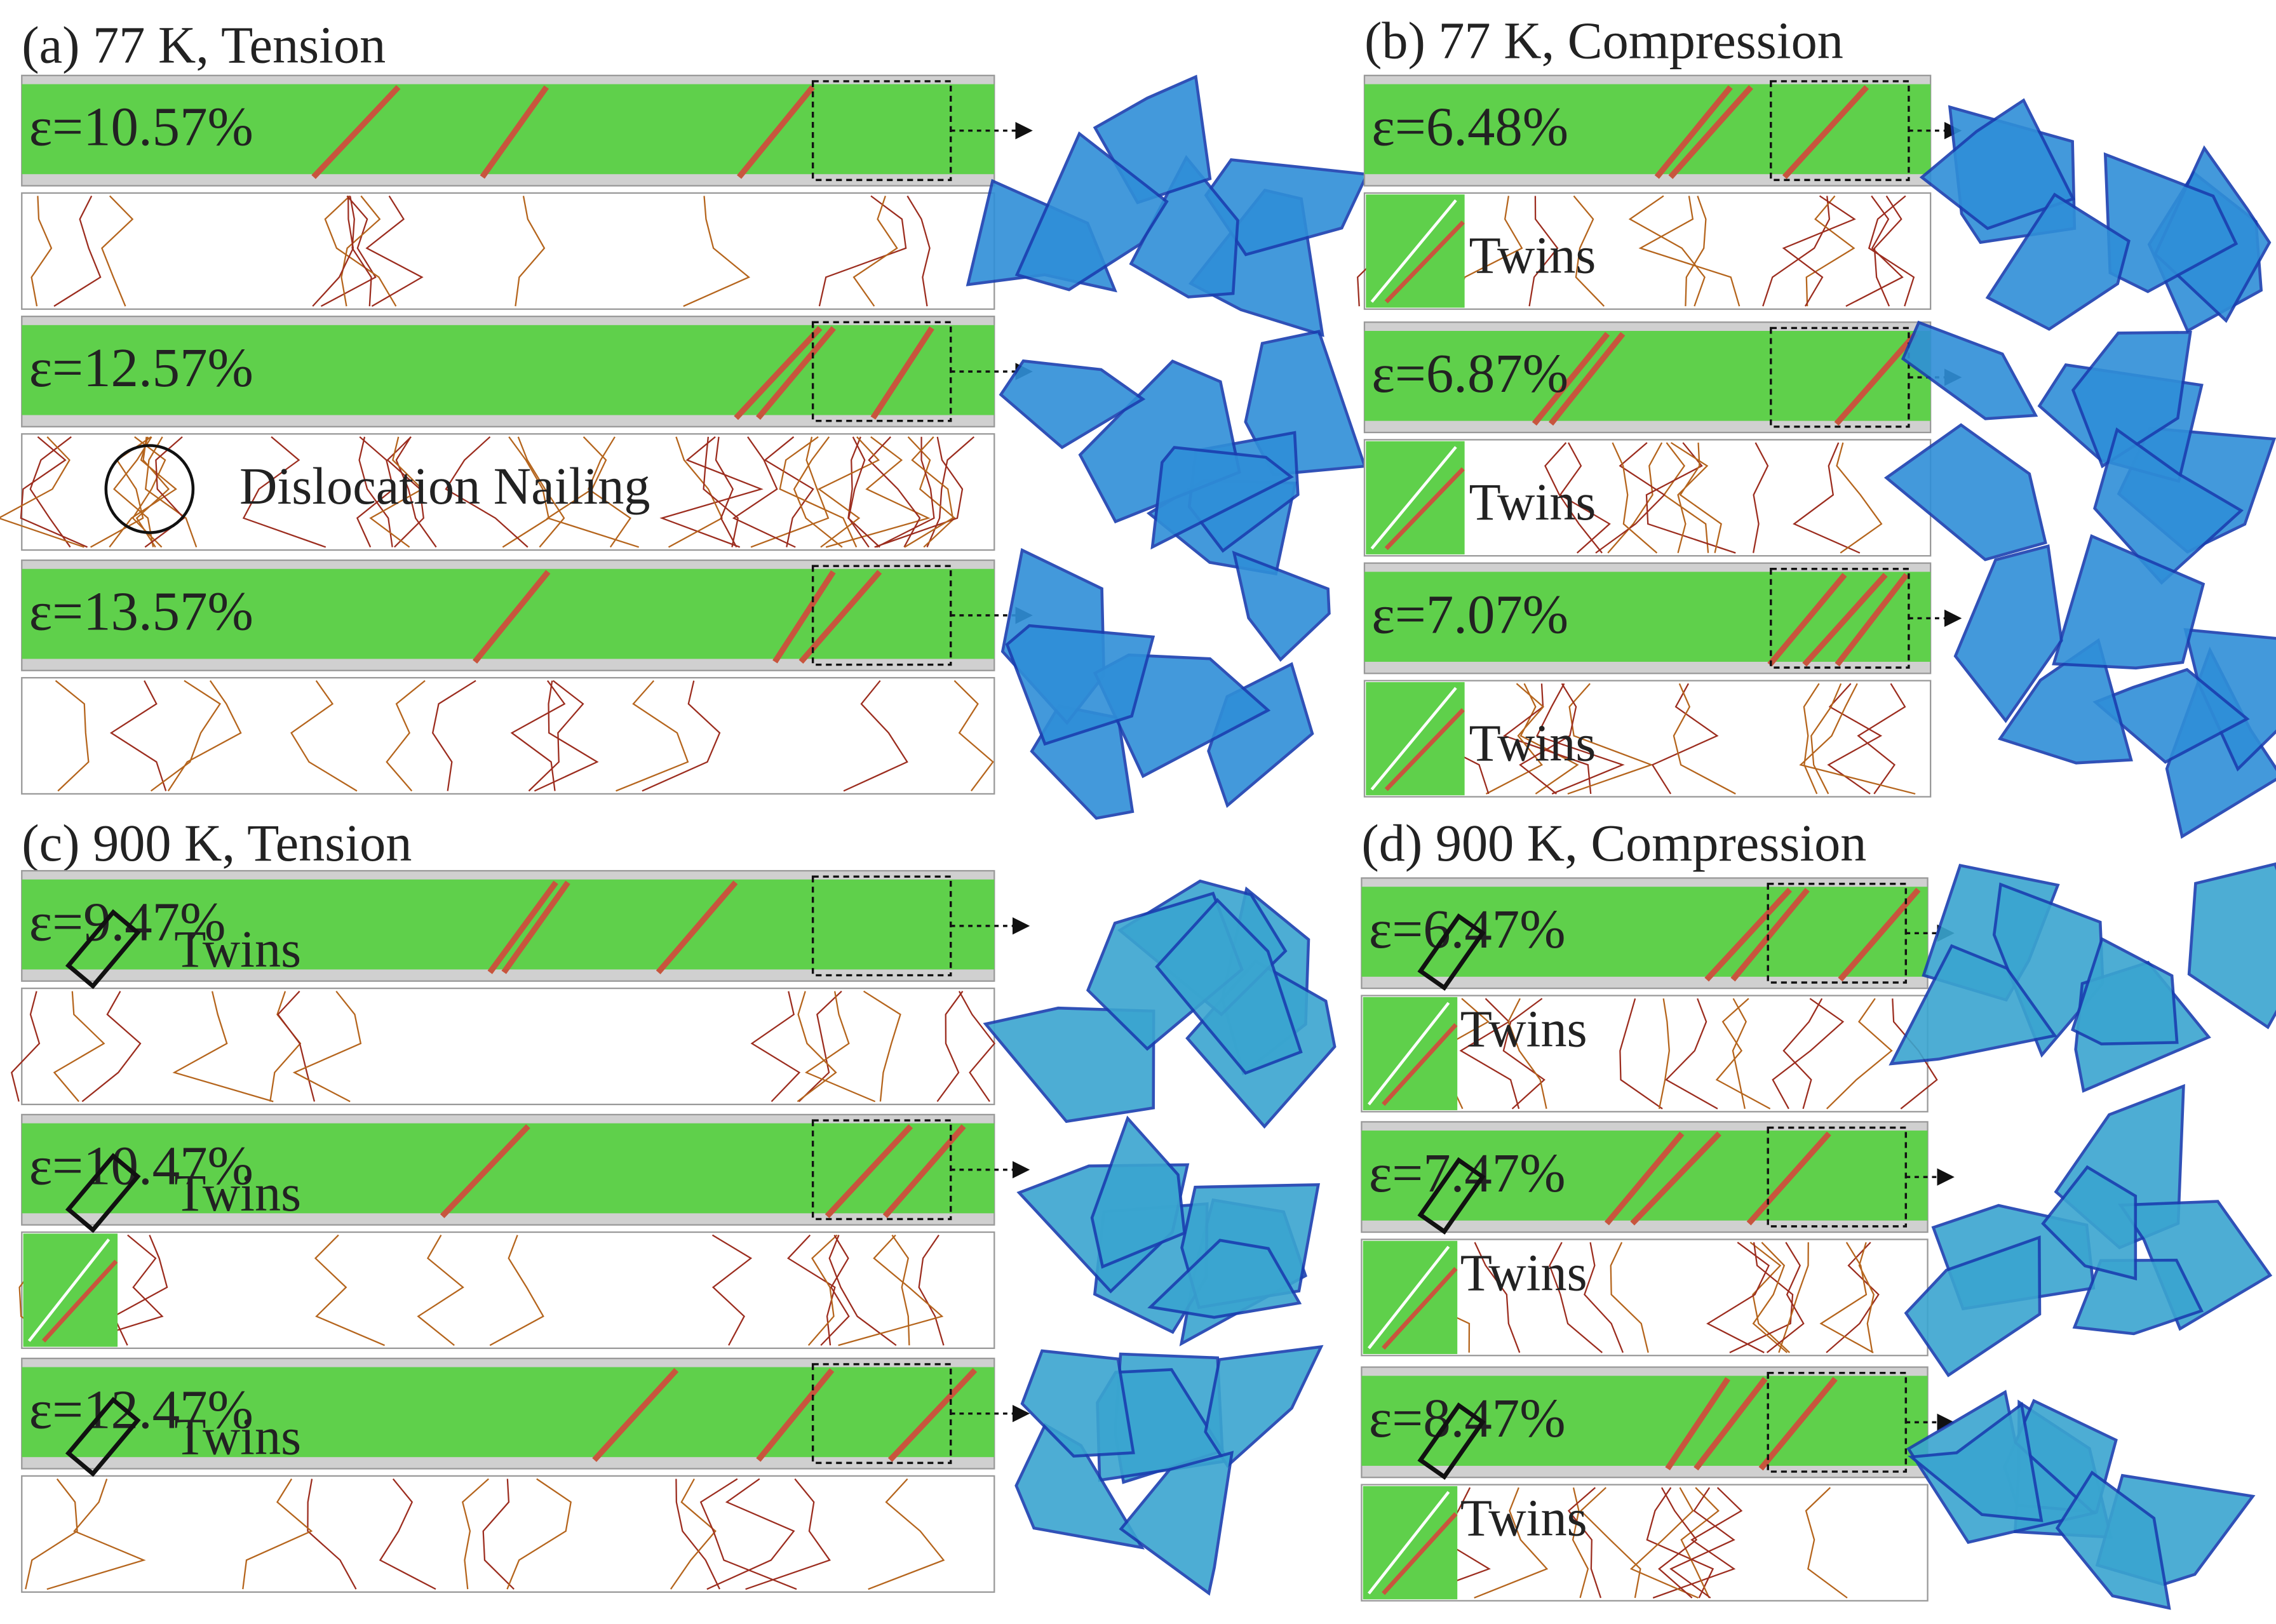 Image resolution: width=2276 pixels, height=1624 pixels. Describe the element at coordinates (141, 1409) in the screenshot. I see `strain-label: ε=12.47%` at that location.